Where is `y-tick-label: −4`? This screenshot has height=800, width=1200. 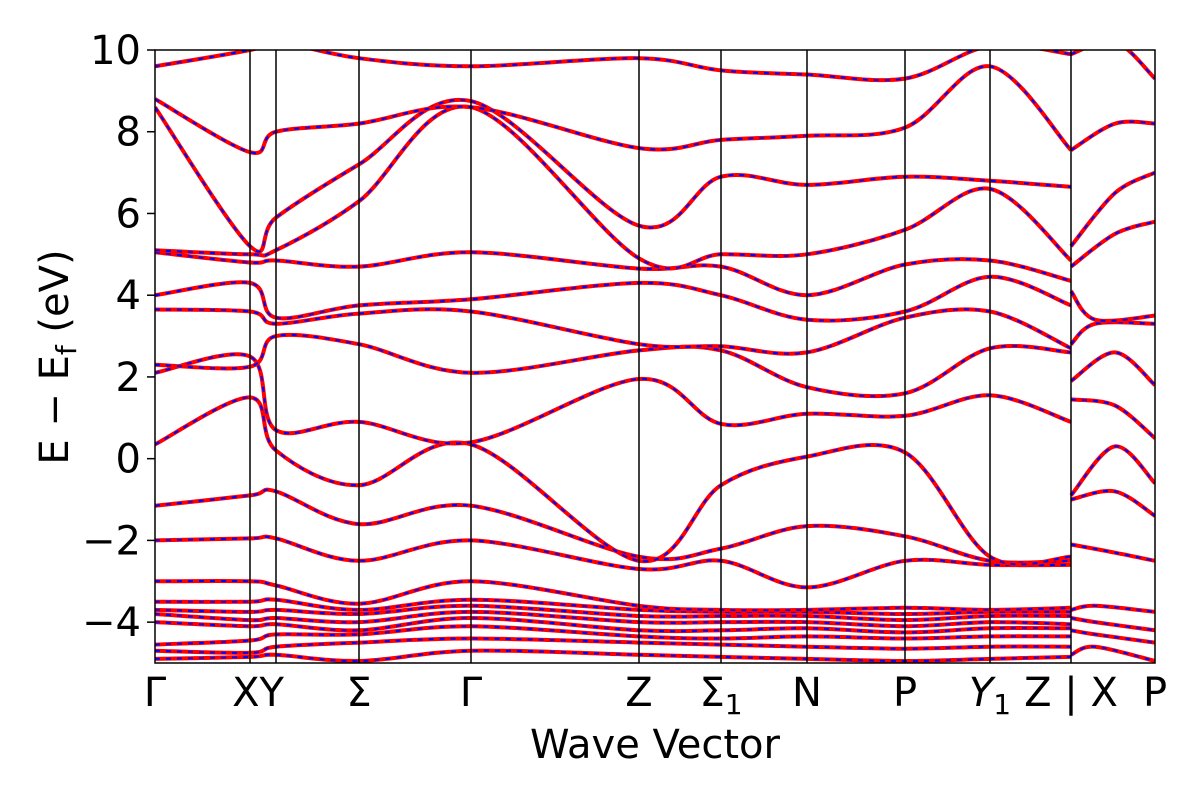
y-tick-label: −4 is located at coordinates (111, 623).